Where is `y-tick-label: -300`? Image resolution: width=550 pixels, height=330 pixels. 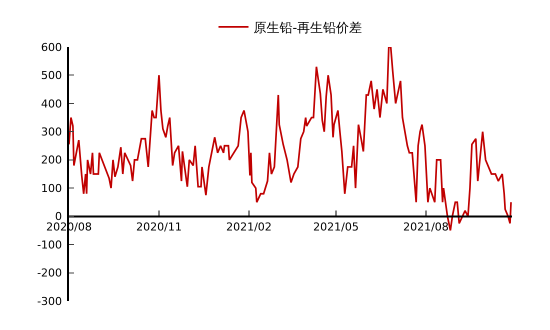 y-tick-label: -300 is located at coordinates (49, 301).